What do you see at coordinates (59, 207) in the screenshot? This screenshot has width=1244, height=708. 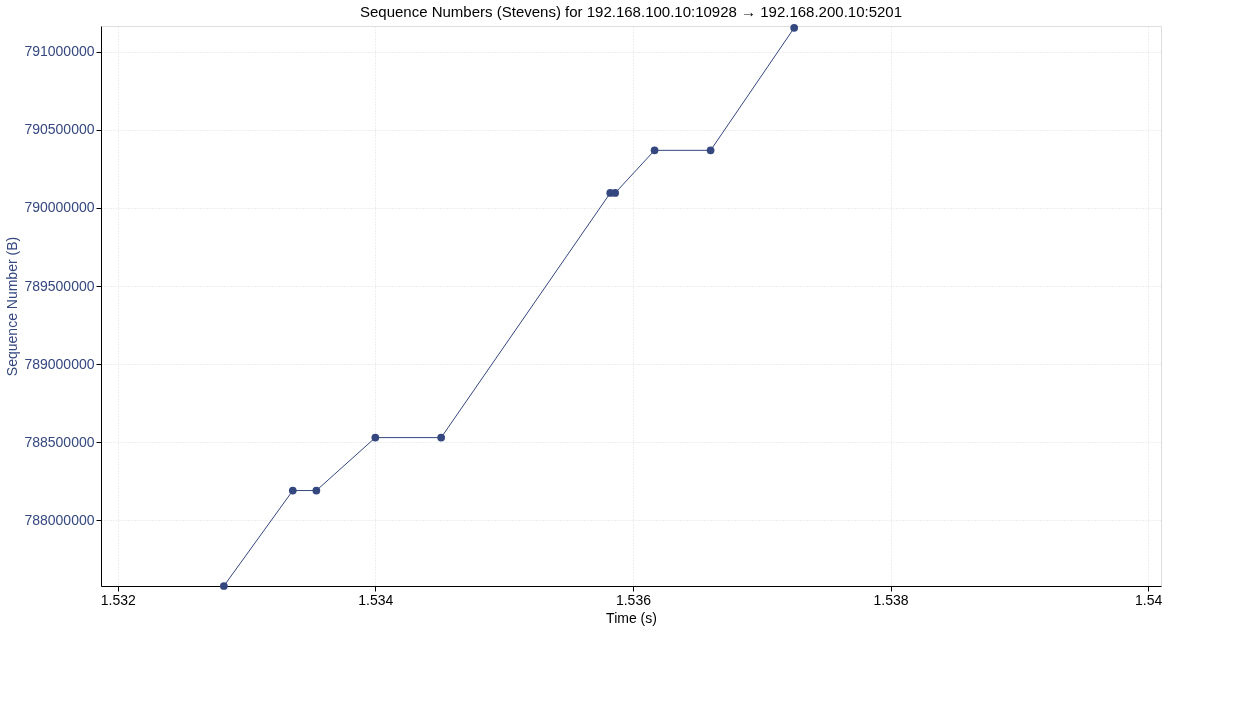 I see `y-tick-label: 790000000` at bounding box center [59, 207].